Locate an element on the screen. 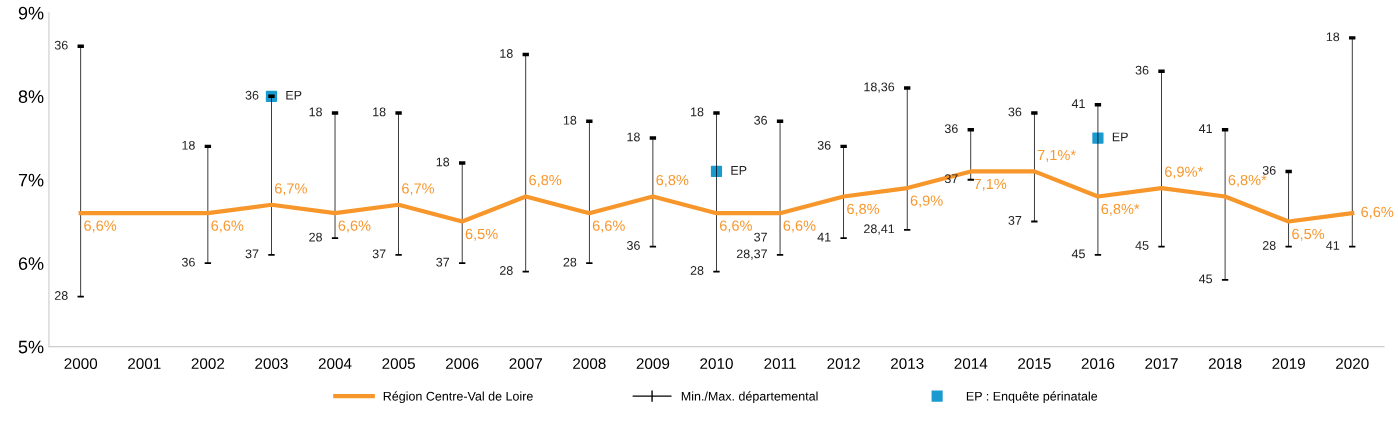 The height and width of the screenshot is (428, 1398). x-tick-label: 2001 is located at coordinates (144, 364).